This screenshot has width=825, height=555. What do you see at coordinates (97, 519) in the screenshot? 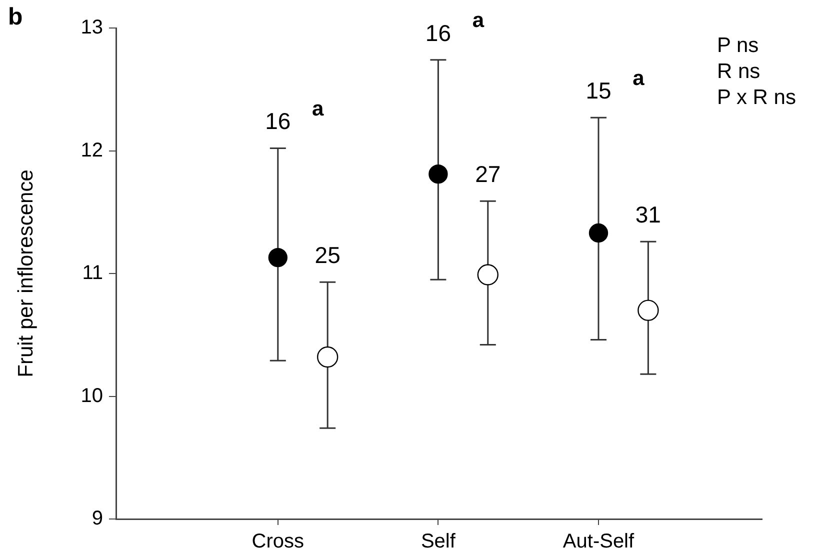
I see `y-tick-label: 9` at bounding box center [97, 519].